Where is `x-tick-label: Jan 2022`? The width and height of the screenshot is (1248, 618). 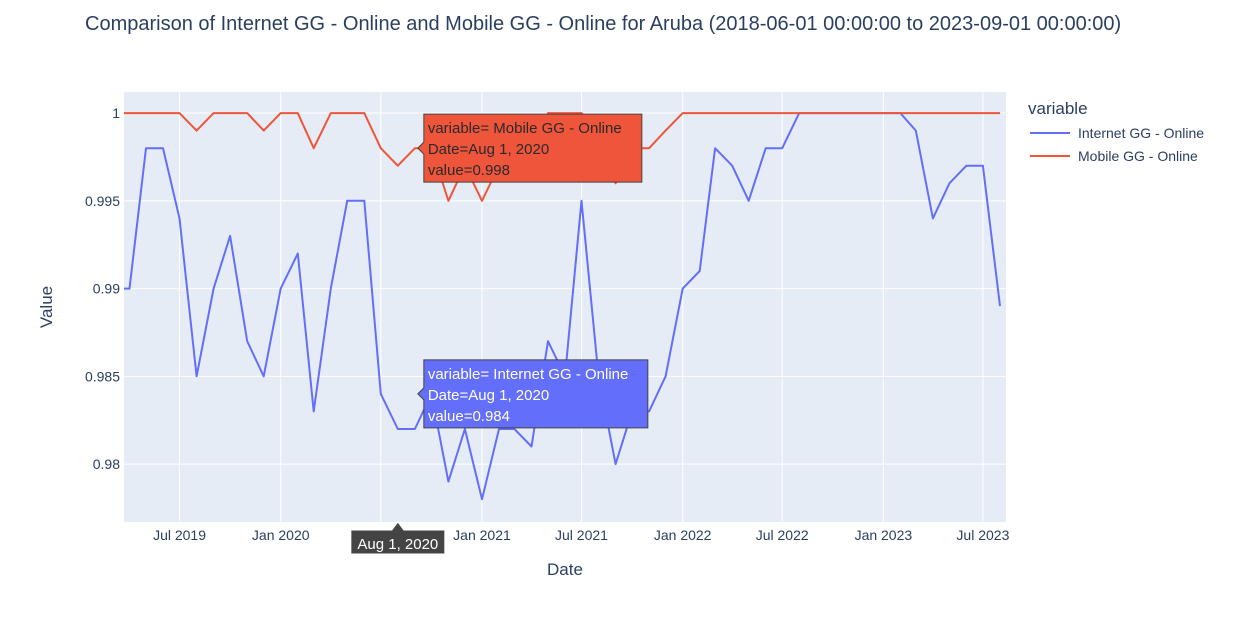 x-tick-label: Jan 2022 is located at coordinates (683, 535).